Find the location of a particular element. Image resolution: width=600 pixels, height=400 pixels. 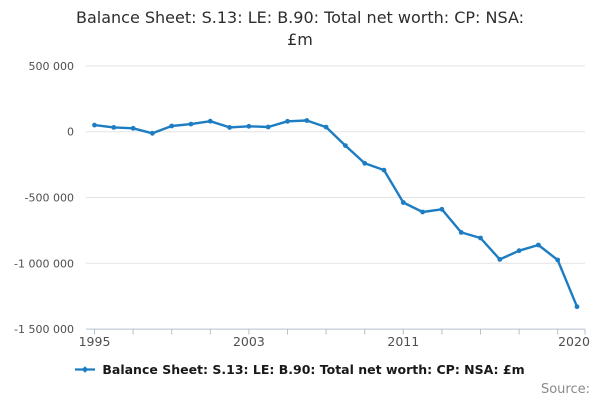

x-tick-label: 2011 is located at coordinates (403, 341).